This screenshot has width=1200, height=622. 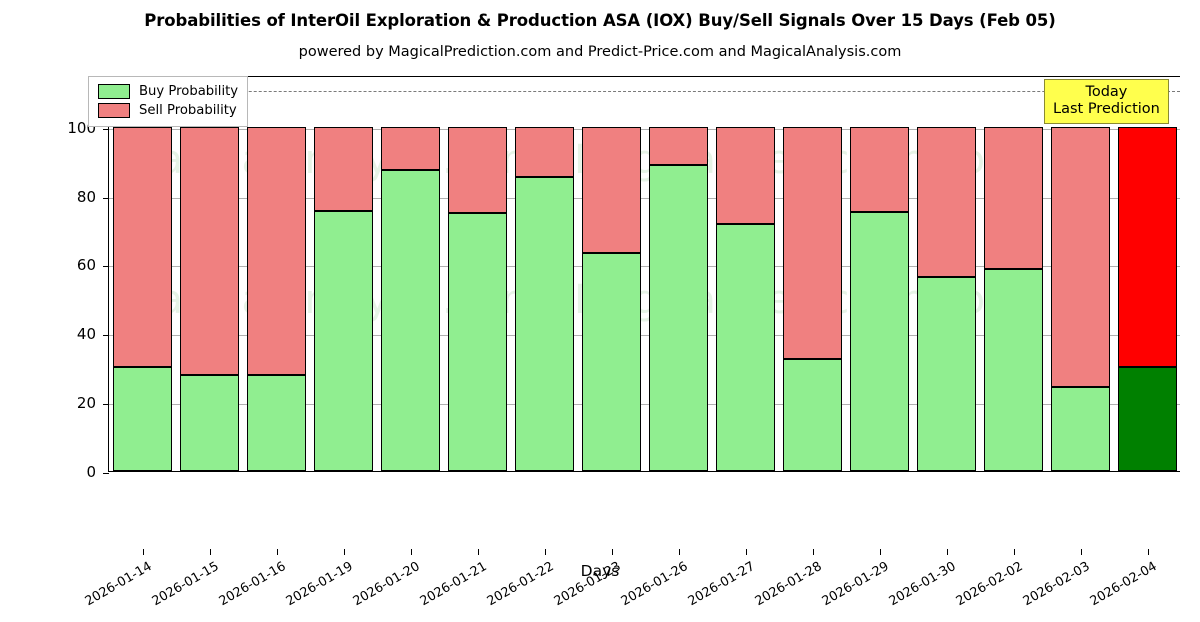 I want to click on legend-label: Buy Probability, so click(x=189, y=91).